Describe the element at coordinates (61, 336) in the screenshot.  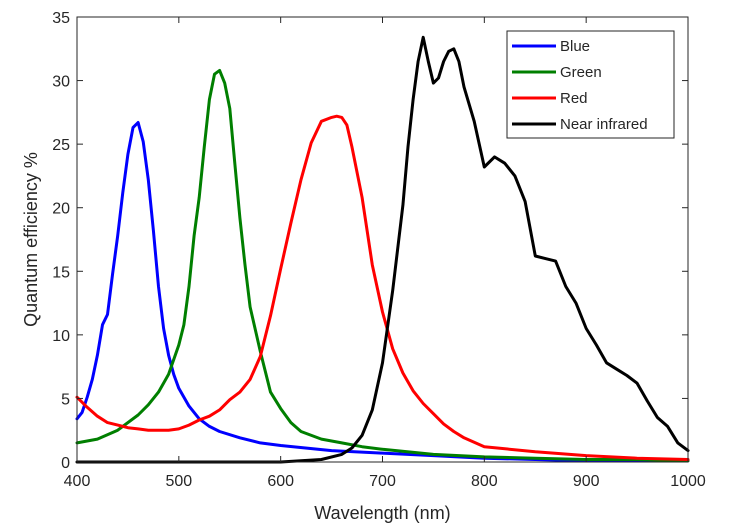
I see `y-tick-label: 10` at that location.